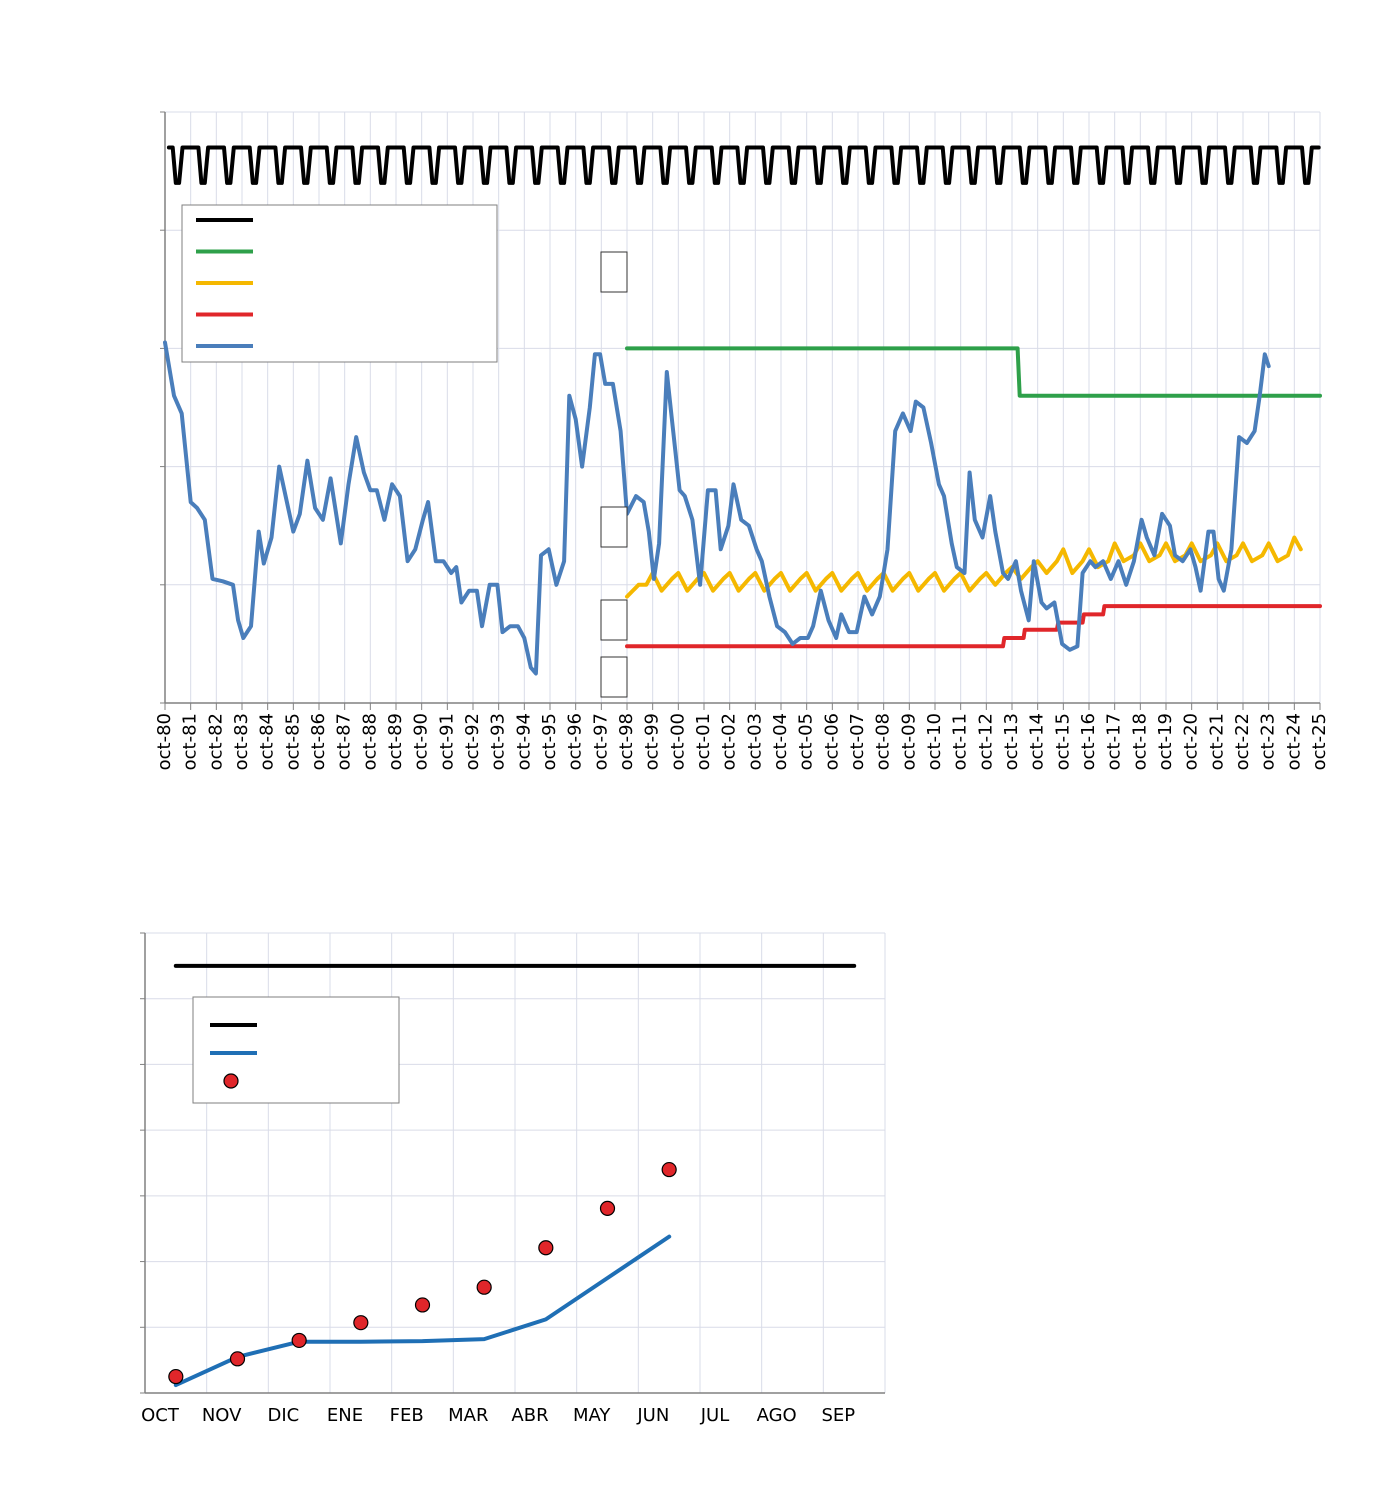 The width and height of the screenshot is (1380, 1510). Describe the element at coordinates (472, 741) in the screenshot. I see `x-tick-label: oct-92` at that location.